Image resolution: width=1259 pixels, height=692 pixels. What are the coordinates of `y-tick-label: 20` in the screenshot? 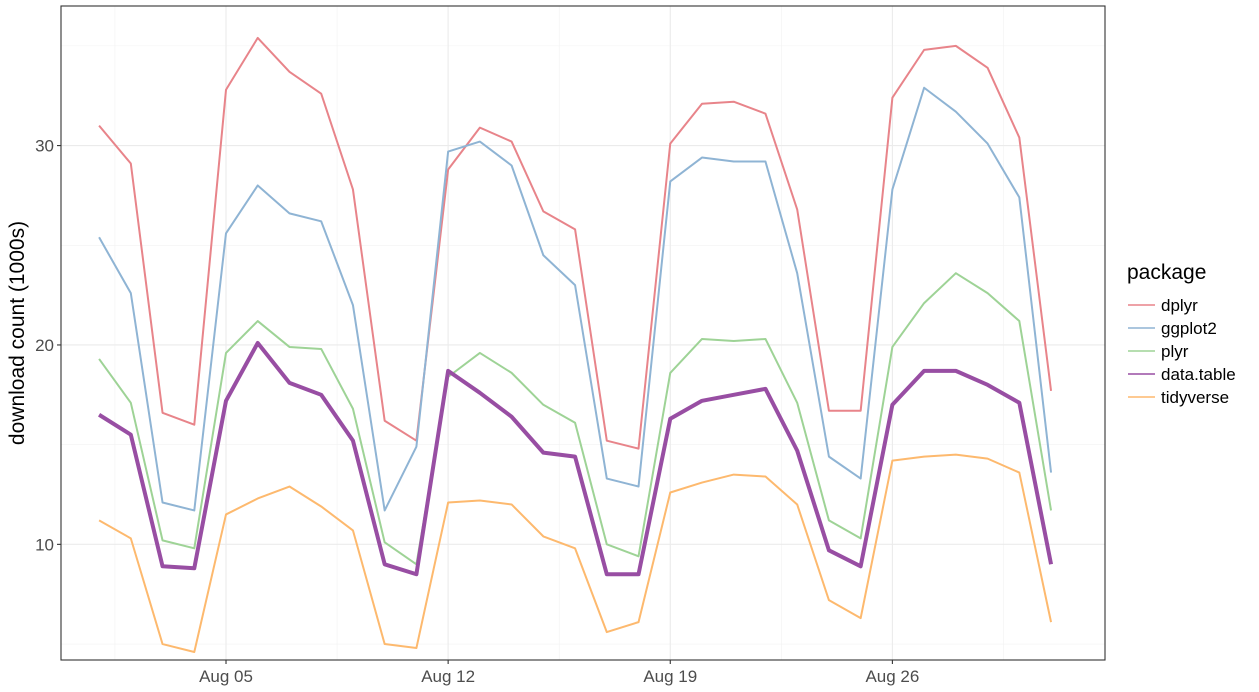 It's located at (44, 345).